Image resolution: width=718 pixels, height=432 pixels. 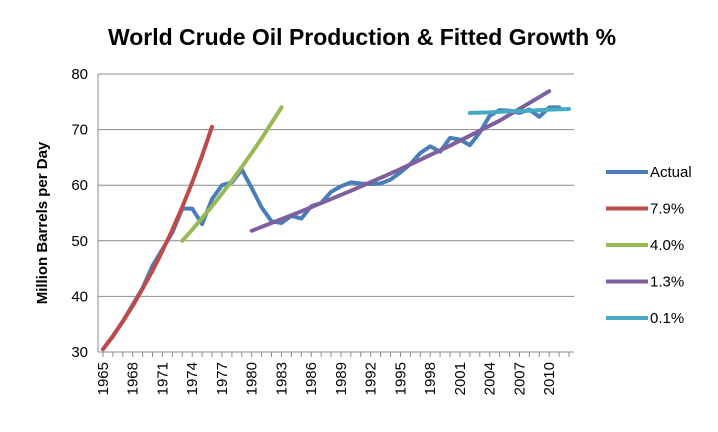 I want to click on y-axis-label: Million Barrels per Day, so click(x=42, y=222).